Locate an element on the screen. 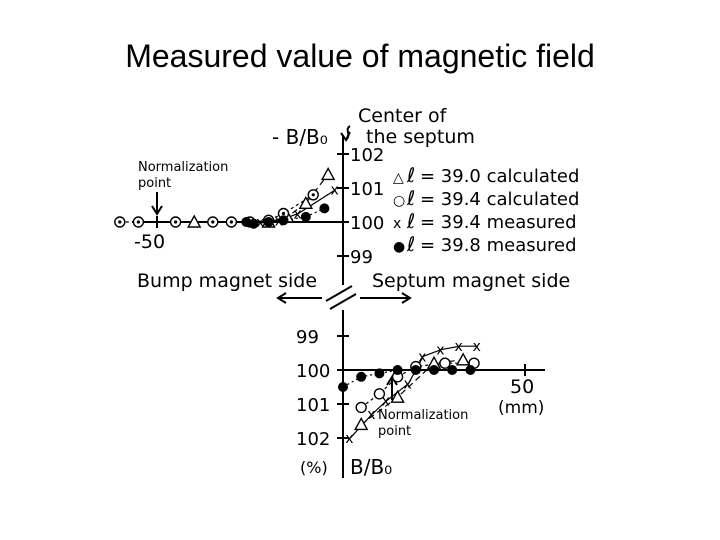 The width and height of the screenshot is (720, 540). center-label-1: Center of is located at coordinates (403, 116).